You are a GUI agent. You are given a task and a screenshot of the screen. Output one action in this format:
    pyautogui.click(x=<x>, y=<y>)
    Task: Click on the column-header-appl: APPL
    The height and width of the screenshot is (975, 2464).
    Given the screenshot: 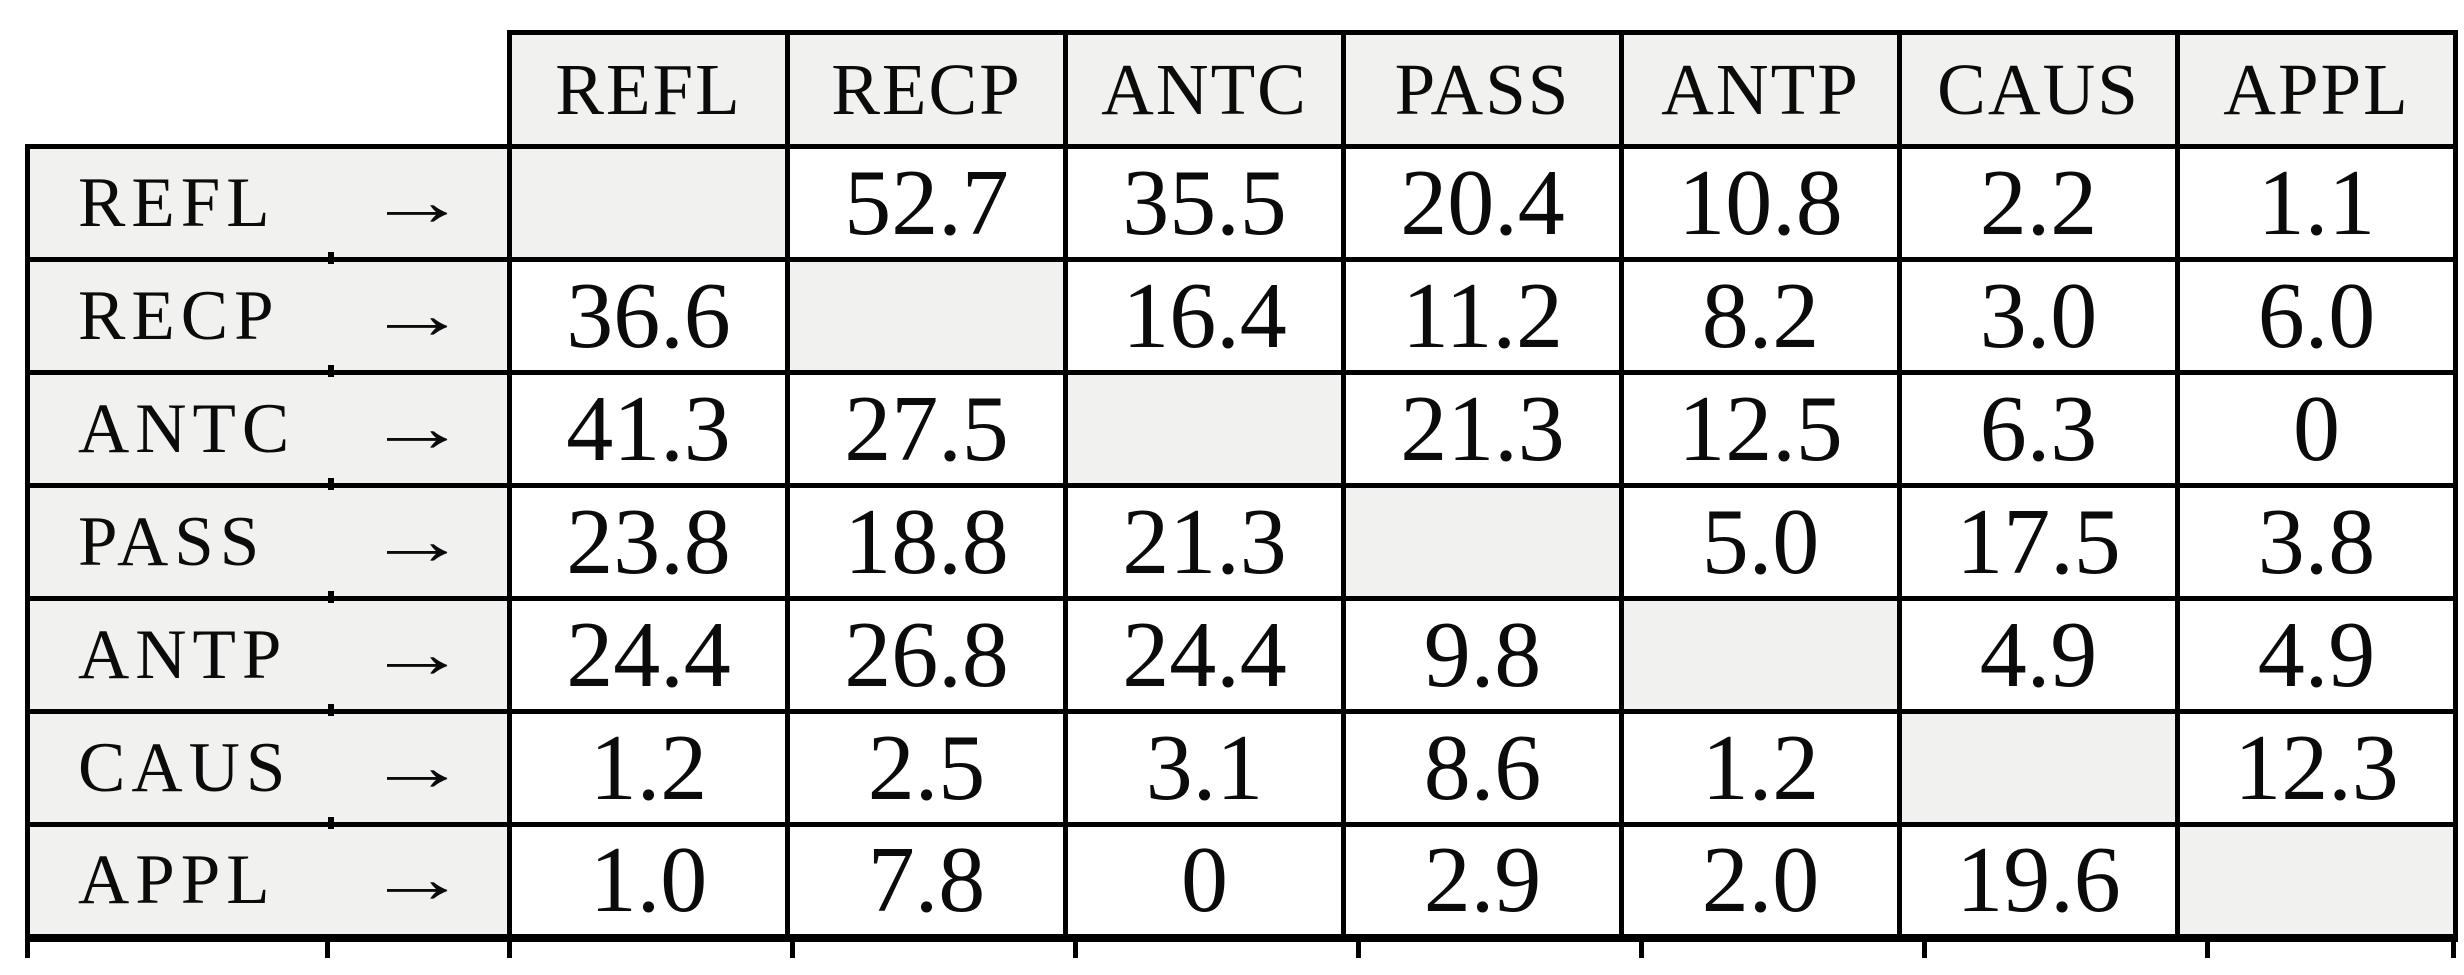 What is the action you would take?
    pyautogui.click(x=2316, y=89)
    